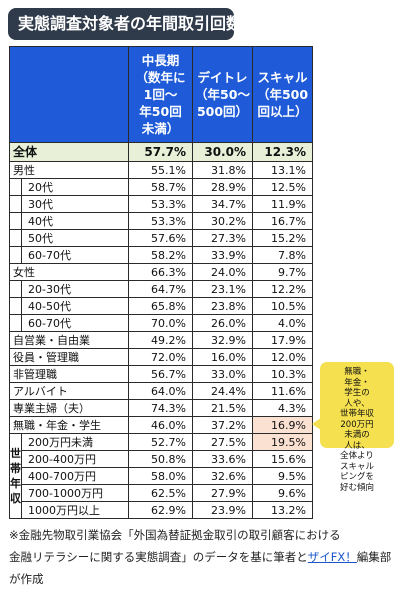 Image resolution: width=403 pixels, height=600 pixels. Describe the element at coordinates (75, 306) in the screenshot. I see `row-label: 40-50代` at that location.